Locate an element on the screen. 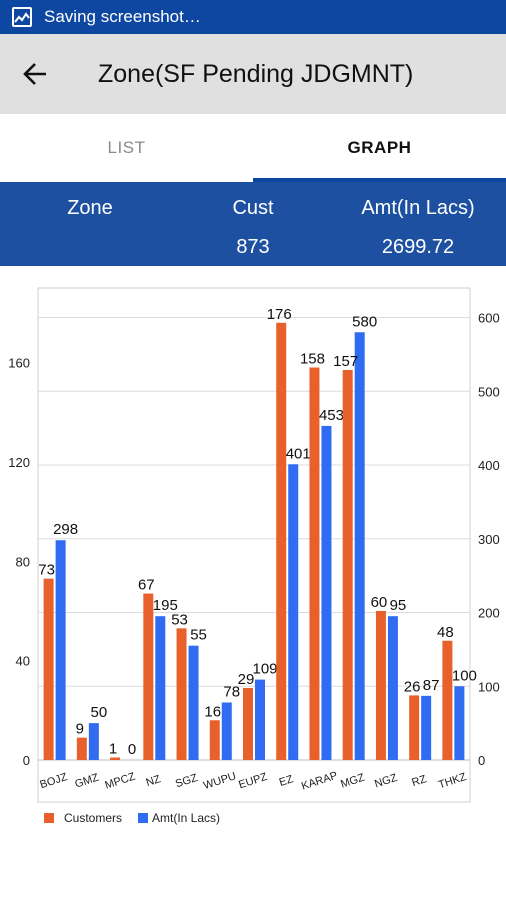  customers-data-label: 26 is located at coordinates (412, 686).